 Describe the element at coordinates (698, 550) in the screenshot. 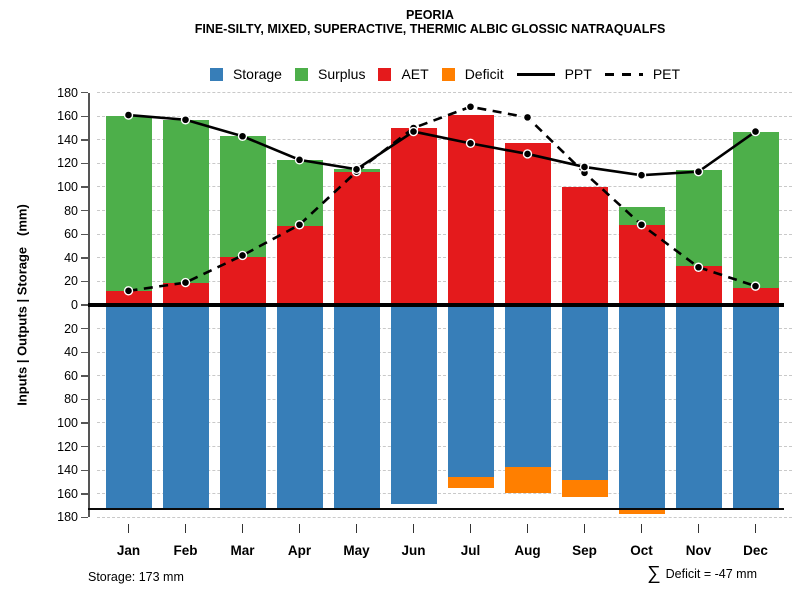

I see `month-label-Nov: Nov` at that location.